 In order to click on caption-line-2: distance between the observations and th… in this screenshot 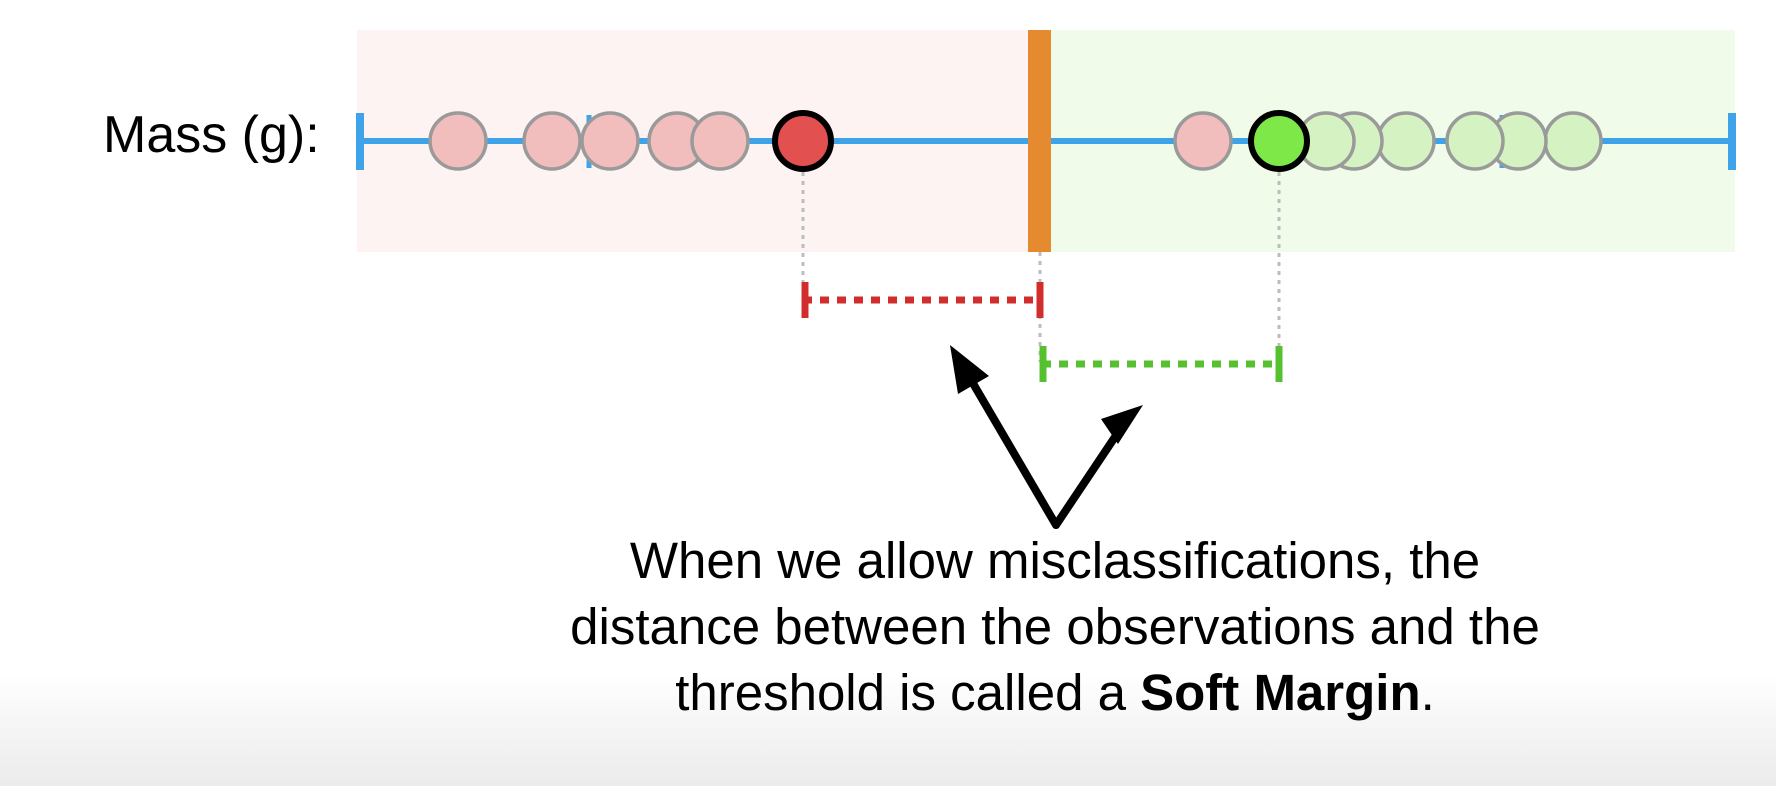, I will do `click(1055, 626)`.